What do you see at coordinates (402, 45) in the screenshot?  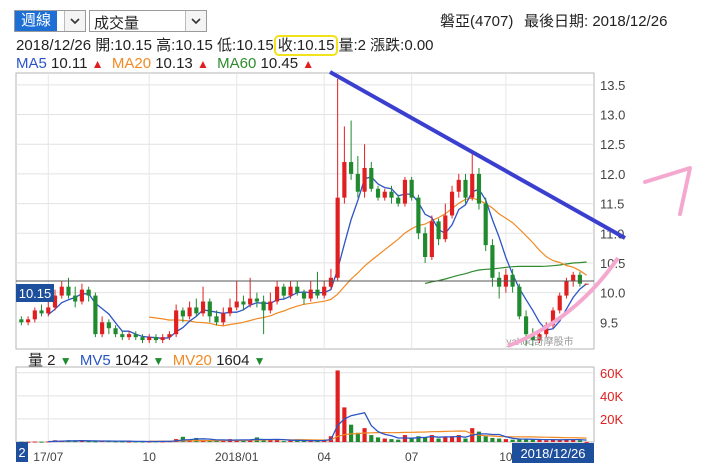 I see `quote-change: 漲跌:0.00` at bounding box center [402, 45].